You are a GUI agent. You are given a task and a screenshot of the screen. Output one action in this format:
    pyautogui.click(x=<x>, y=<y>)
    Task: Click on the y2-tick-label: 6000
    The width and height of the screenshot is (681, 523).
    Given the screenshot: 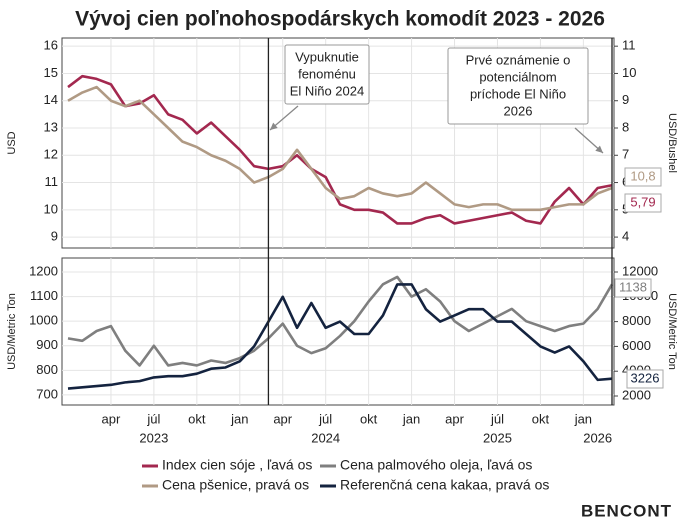 What is the action you would take?
    pyautogui.click(x=636, y=345)
    